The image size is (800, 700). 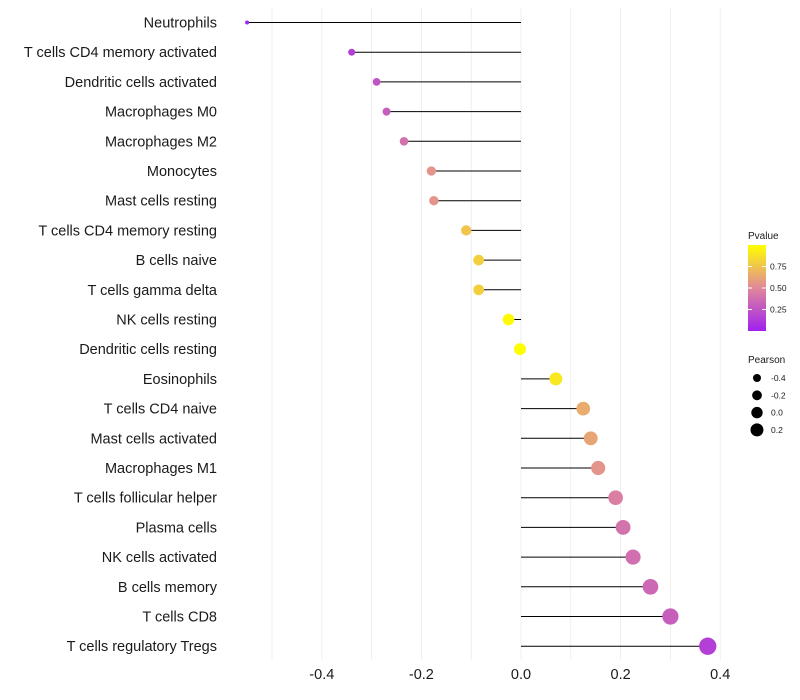 What do you see at coordinates (145, 499) in the screenshot?
I see `category-label: T cells follicular helper` at bounding box center [145, 499].